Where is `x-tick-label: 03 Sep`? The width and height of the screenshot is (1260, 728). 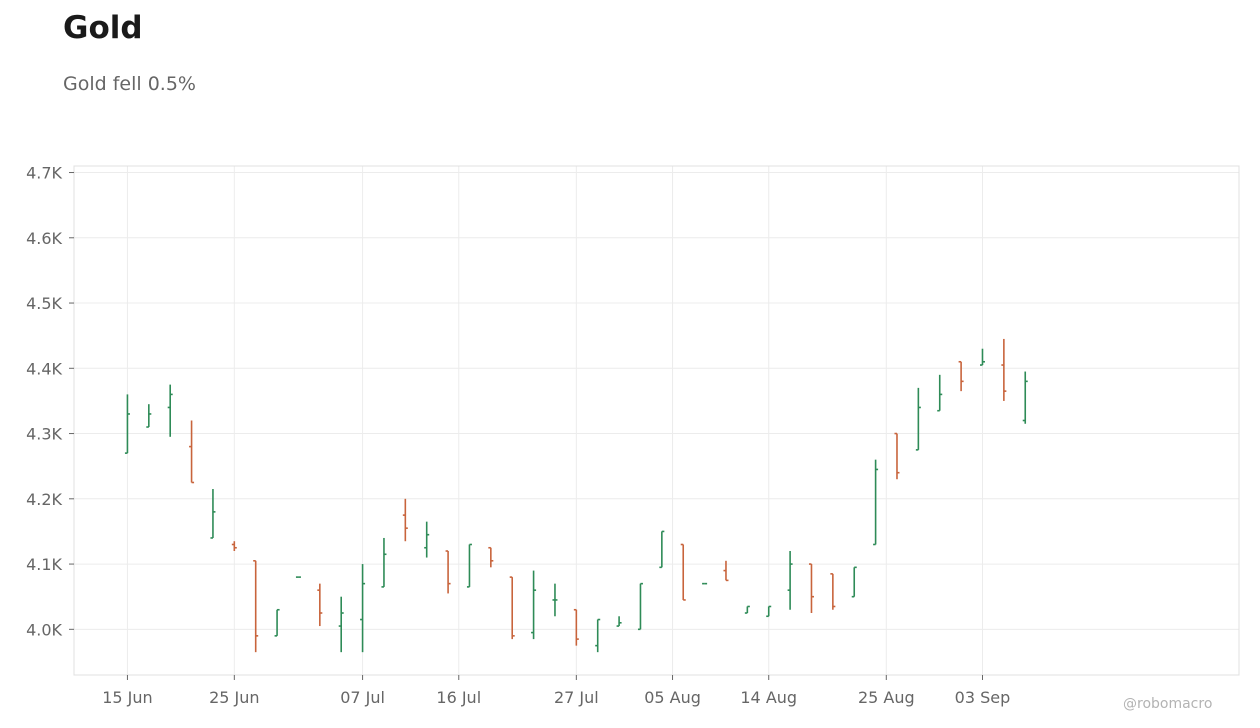 x-tick-label: 03 Sep is located at coordinates (983, 697).